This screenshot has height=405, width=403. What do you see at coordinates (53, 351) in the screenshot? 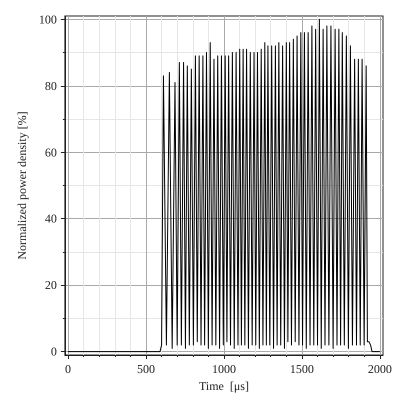
I see `y-tick-label: 0` at bounding box center [53, 351].